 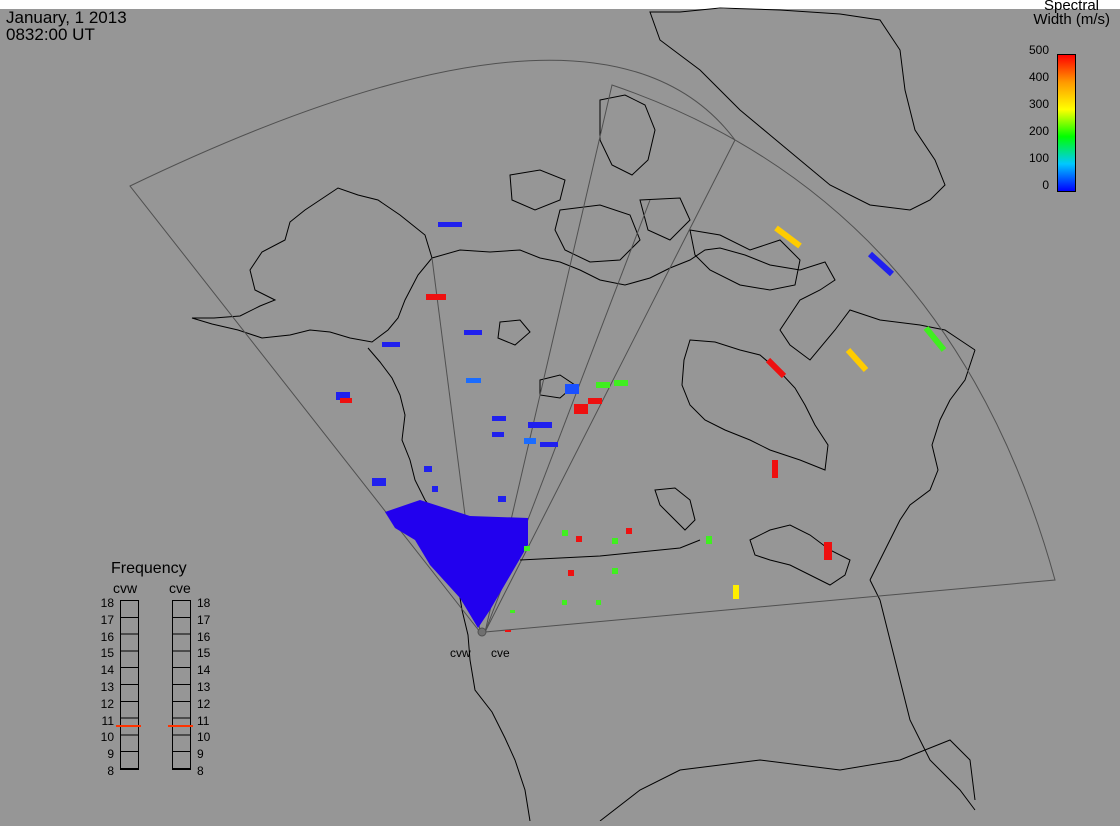 I want to click on mexico-coast, so click(x=787, y=780).